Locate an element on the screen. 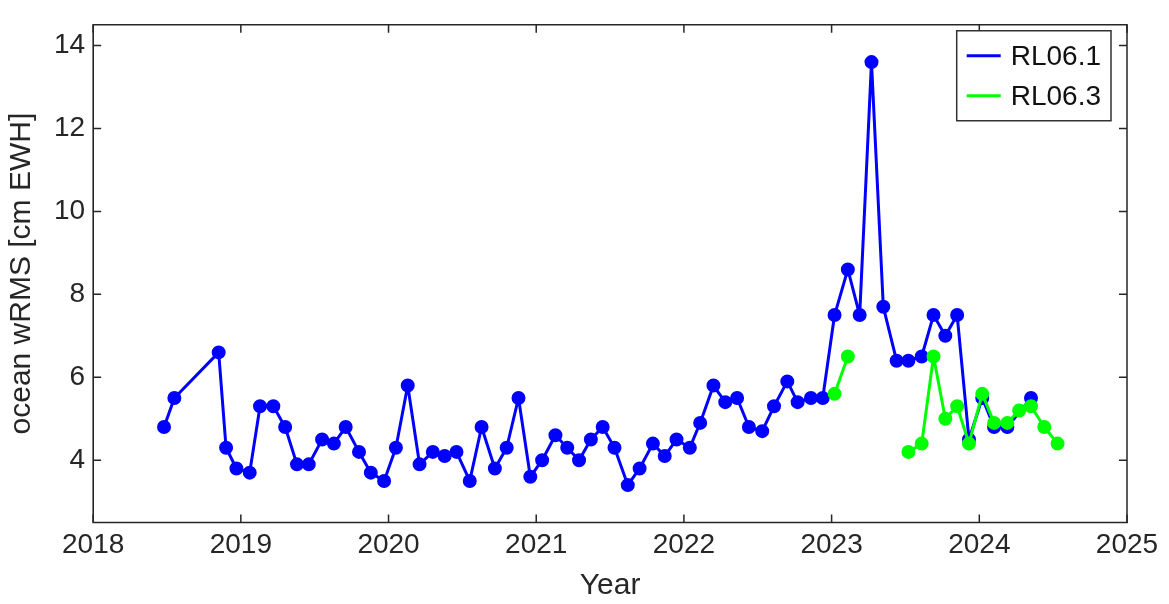 This screenshot has height=604, width=1169. x-axis-title: Year is located at coordinates (610, 584).